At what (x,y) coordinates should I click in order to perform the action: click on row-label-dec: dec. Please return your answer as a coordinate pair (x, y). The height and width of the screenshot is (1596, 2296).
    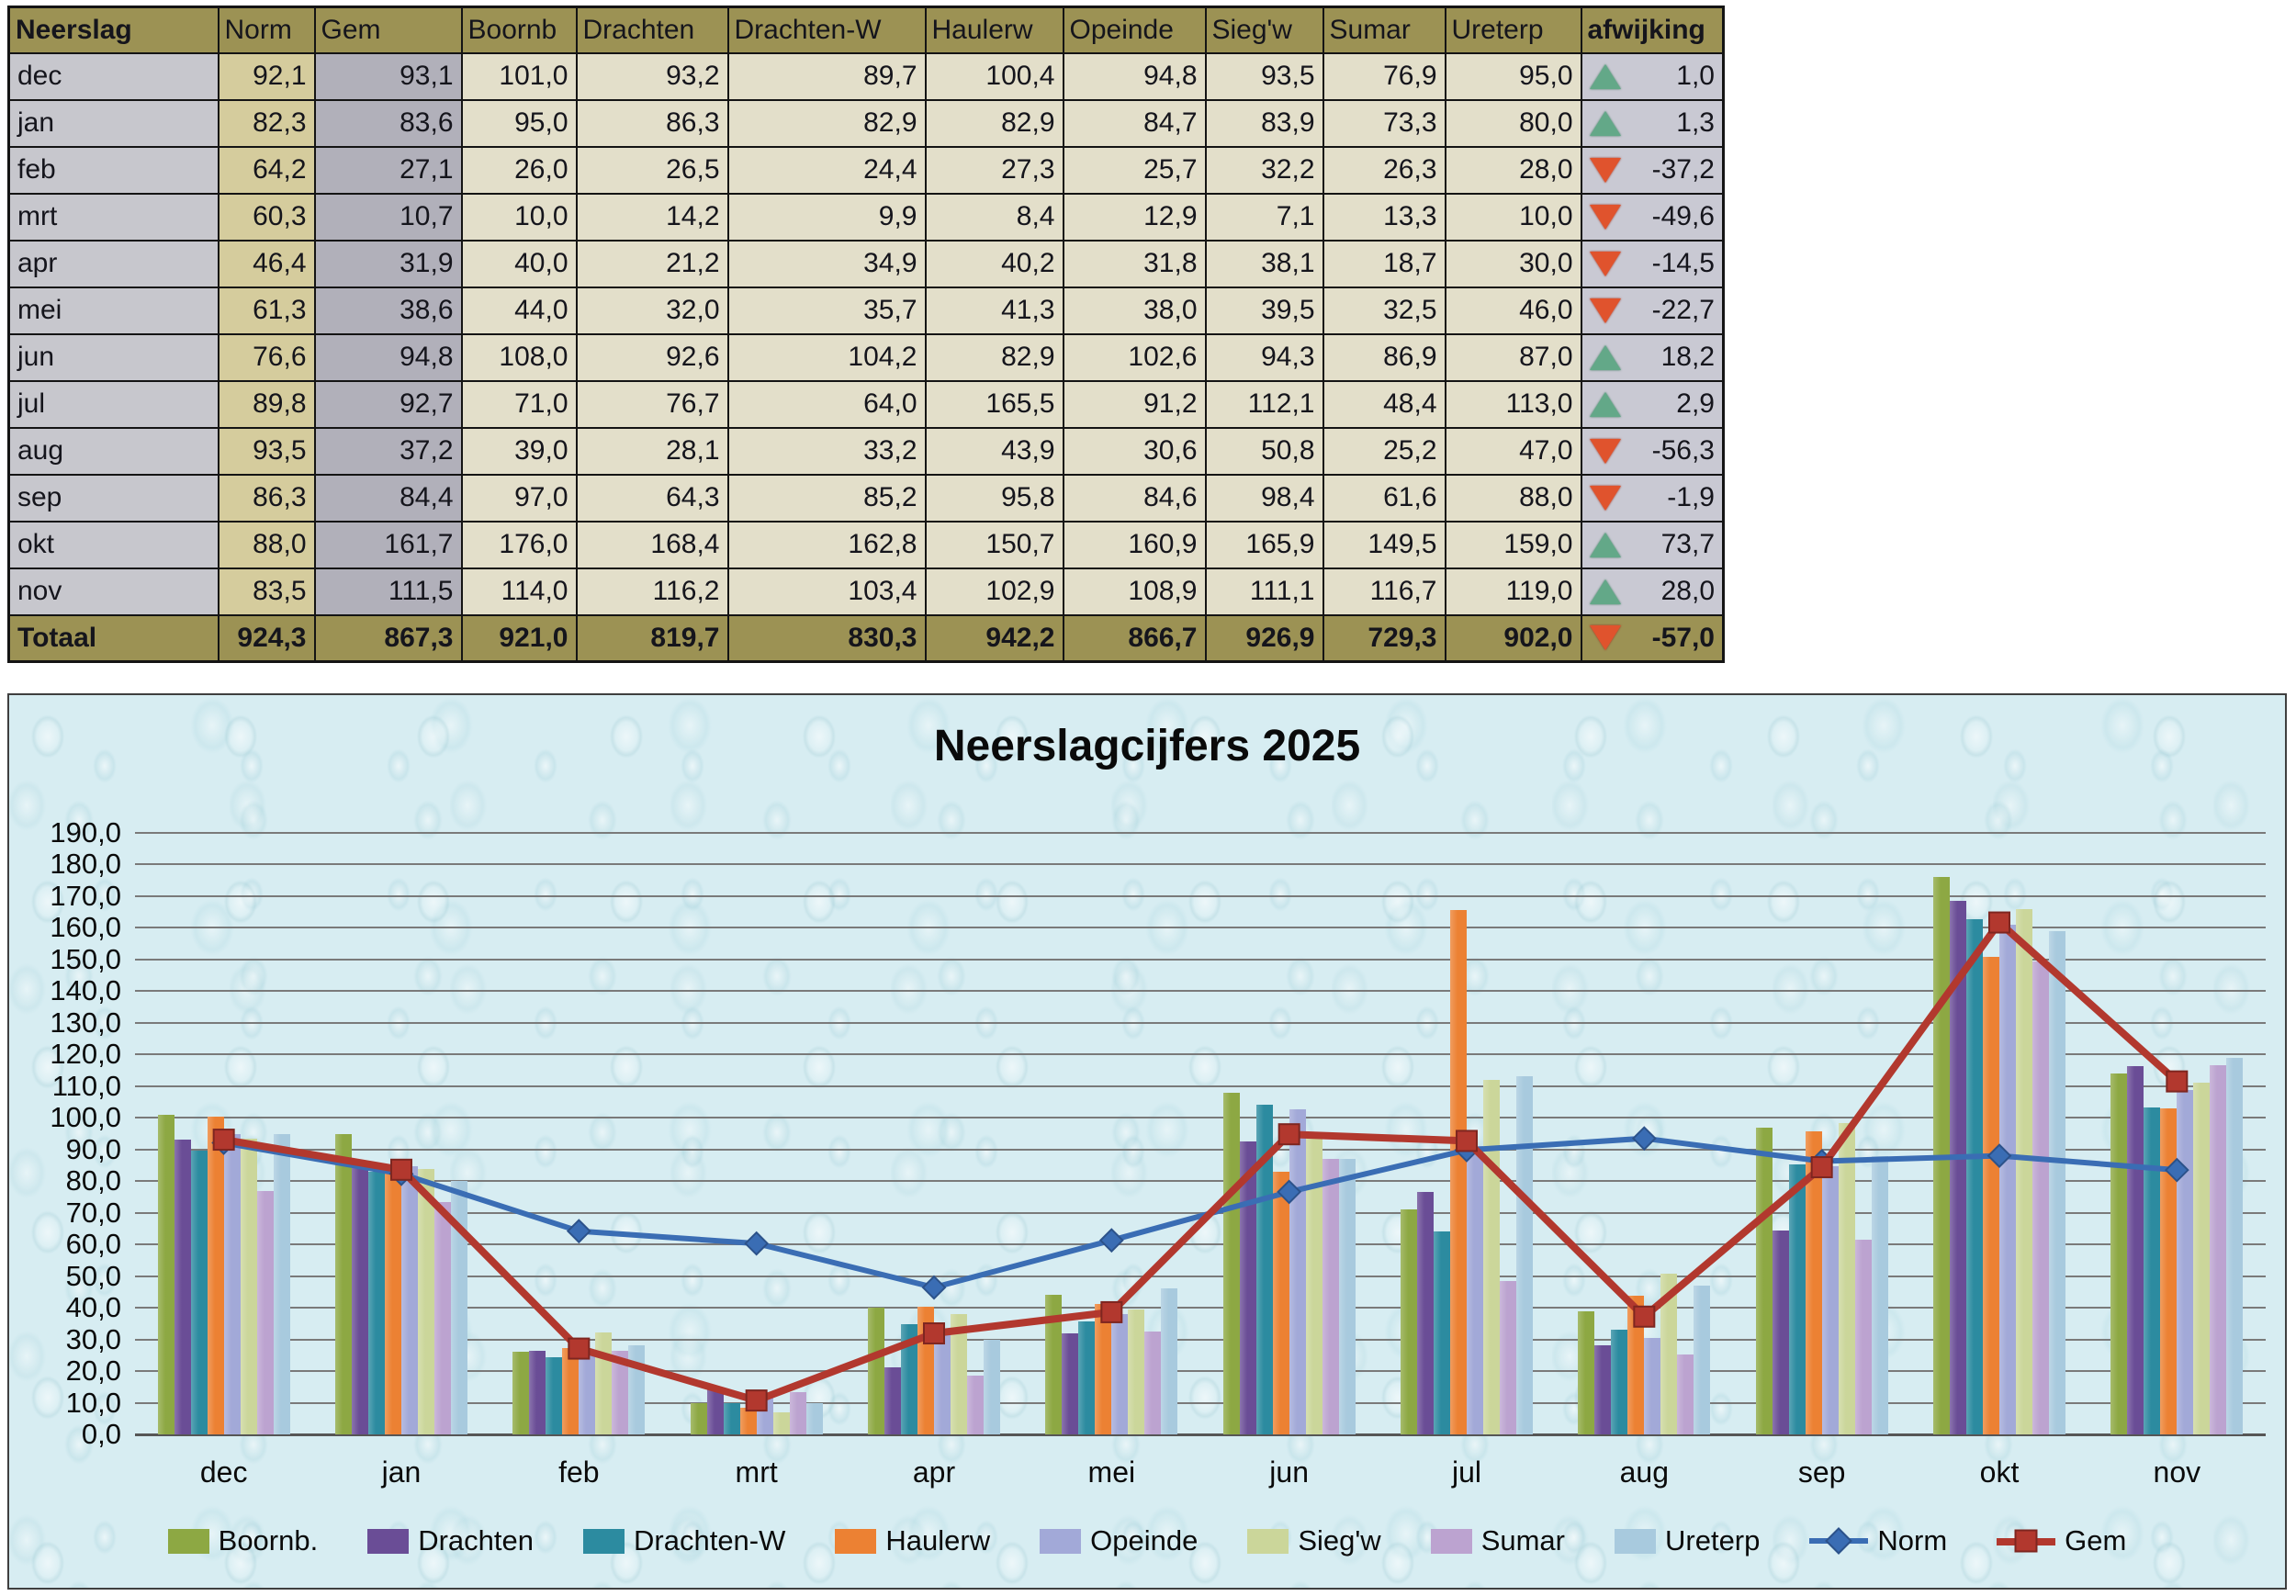
    Looking at the image, I should click on (113, 76).